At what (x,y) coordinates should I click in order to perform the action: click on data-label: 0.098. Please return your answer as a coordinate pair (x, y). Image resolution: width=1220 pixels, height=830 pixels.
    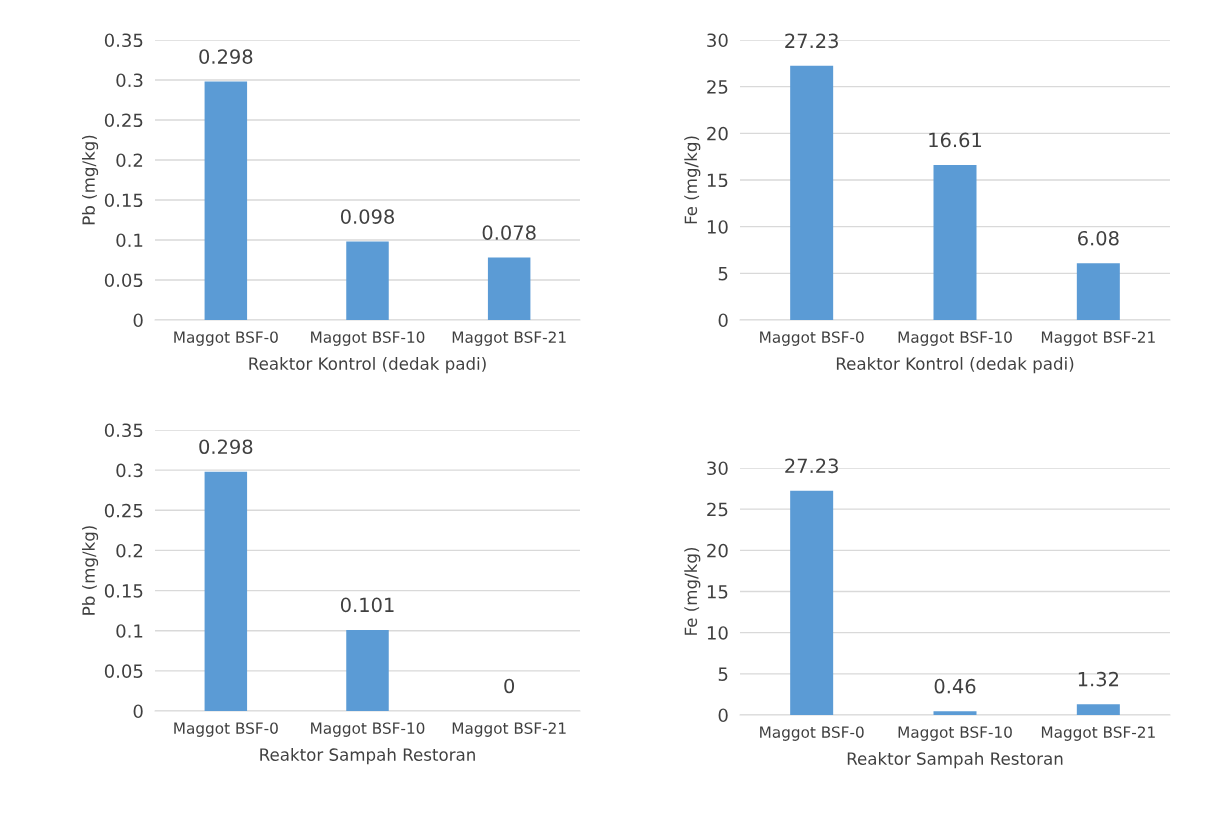
    Looking at the image, I should click on (367, 216).